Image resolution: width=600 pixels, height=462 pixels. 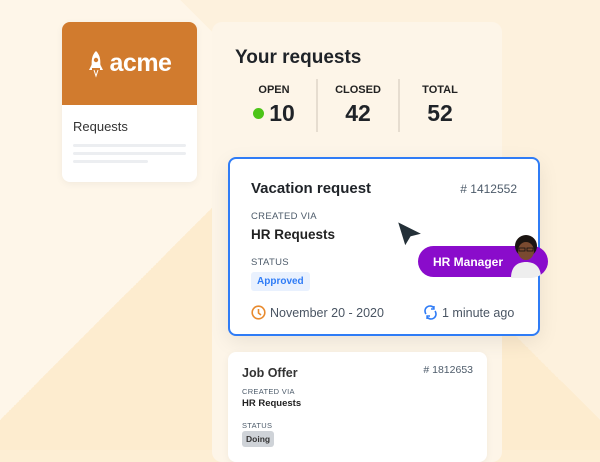 What do you see at coordinates (258, 312) in the screenshot?
I see `clock-icon` at bounding box center [258, 312].